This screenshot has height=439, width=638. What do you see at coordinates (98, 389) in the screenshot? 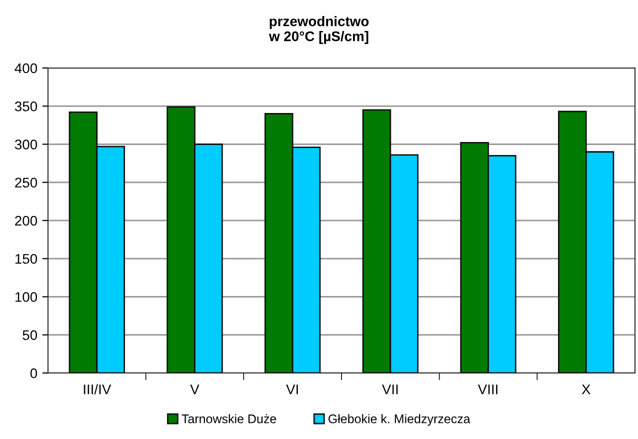
I see `x-tick-label: III/IV` at bounding box center [98, 389].